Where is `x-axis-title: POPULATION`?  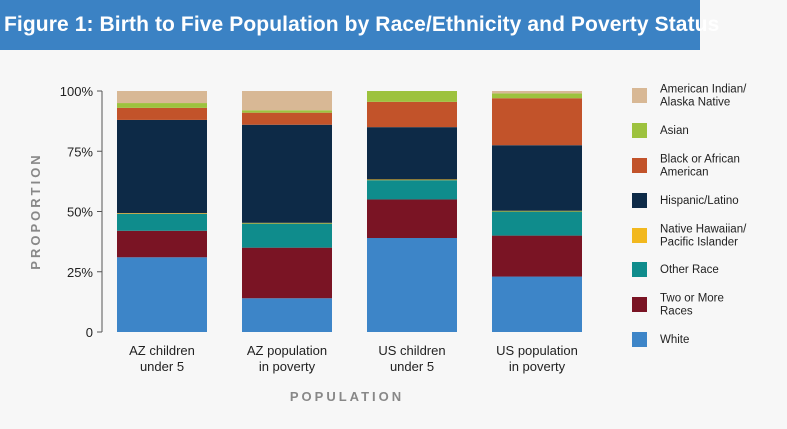
x-axis-title: POPULATION is located at coordinates (347, 396).